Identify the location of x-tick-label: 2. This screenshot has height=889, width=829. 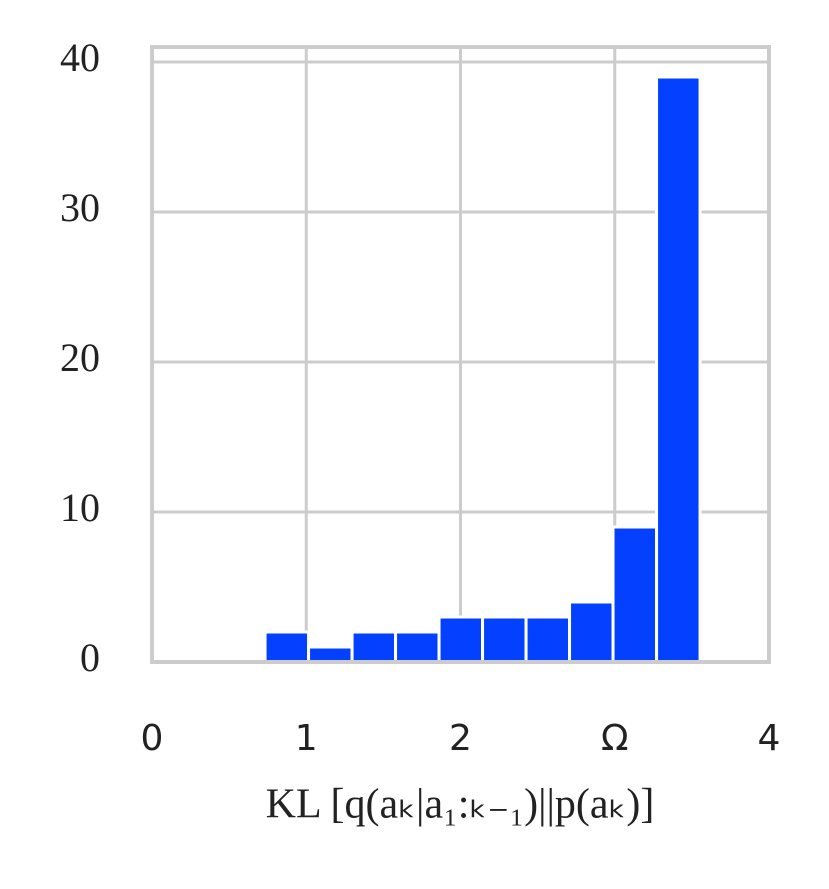
(460, 738).